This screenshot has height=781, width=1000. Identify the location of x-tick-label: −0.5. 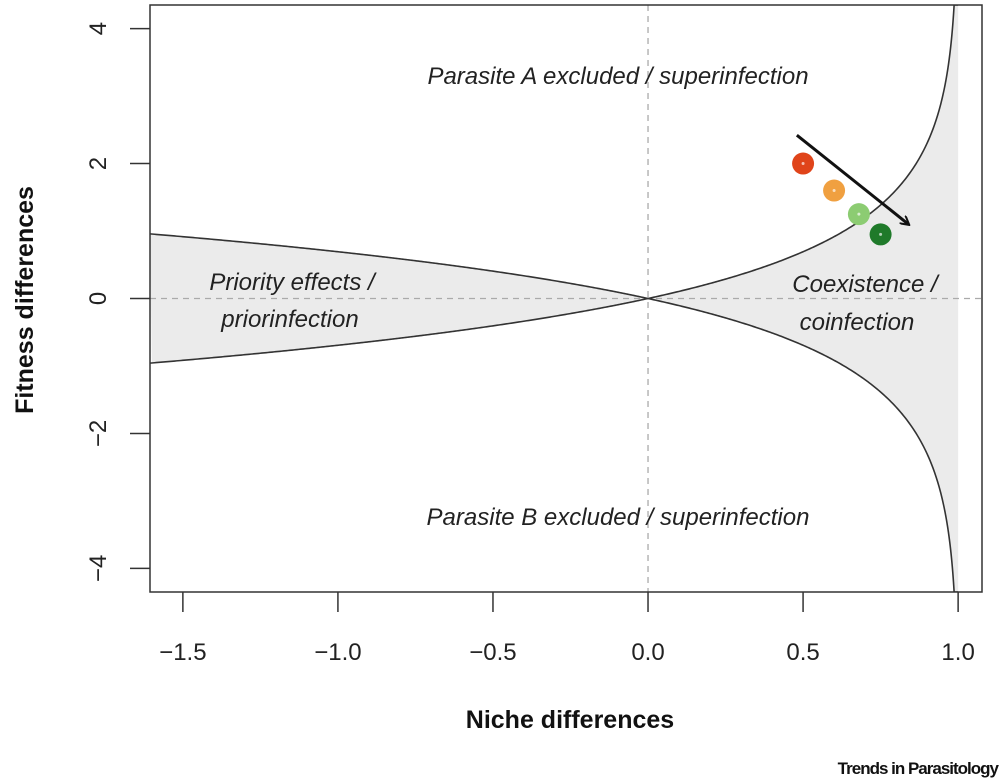
(492, 652).